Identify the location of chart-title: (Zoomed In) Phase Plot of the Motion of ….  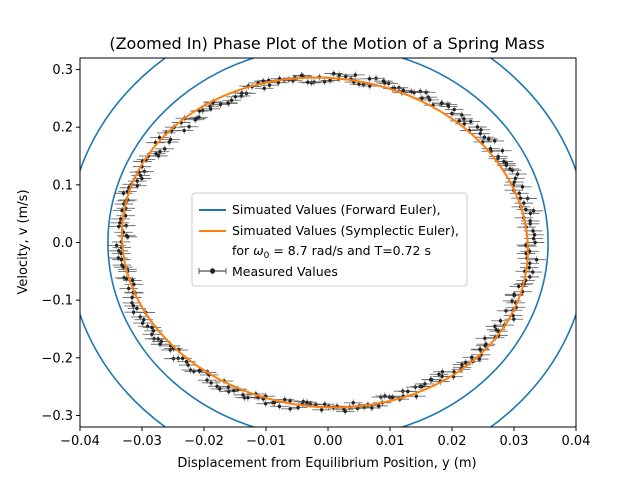
(326, 43).